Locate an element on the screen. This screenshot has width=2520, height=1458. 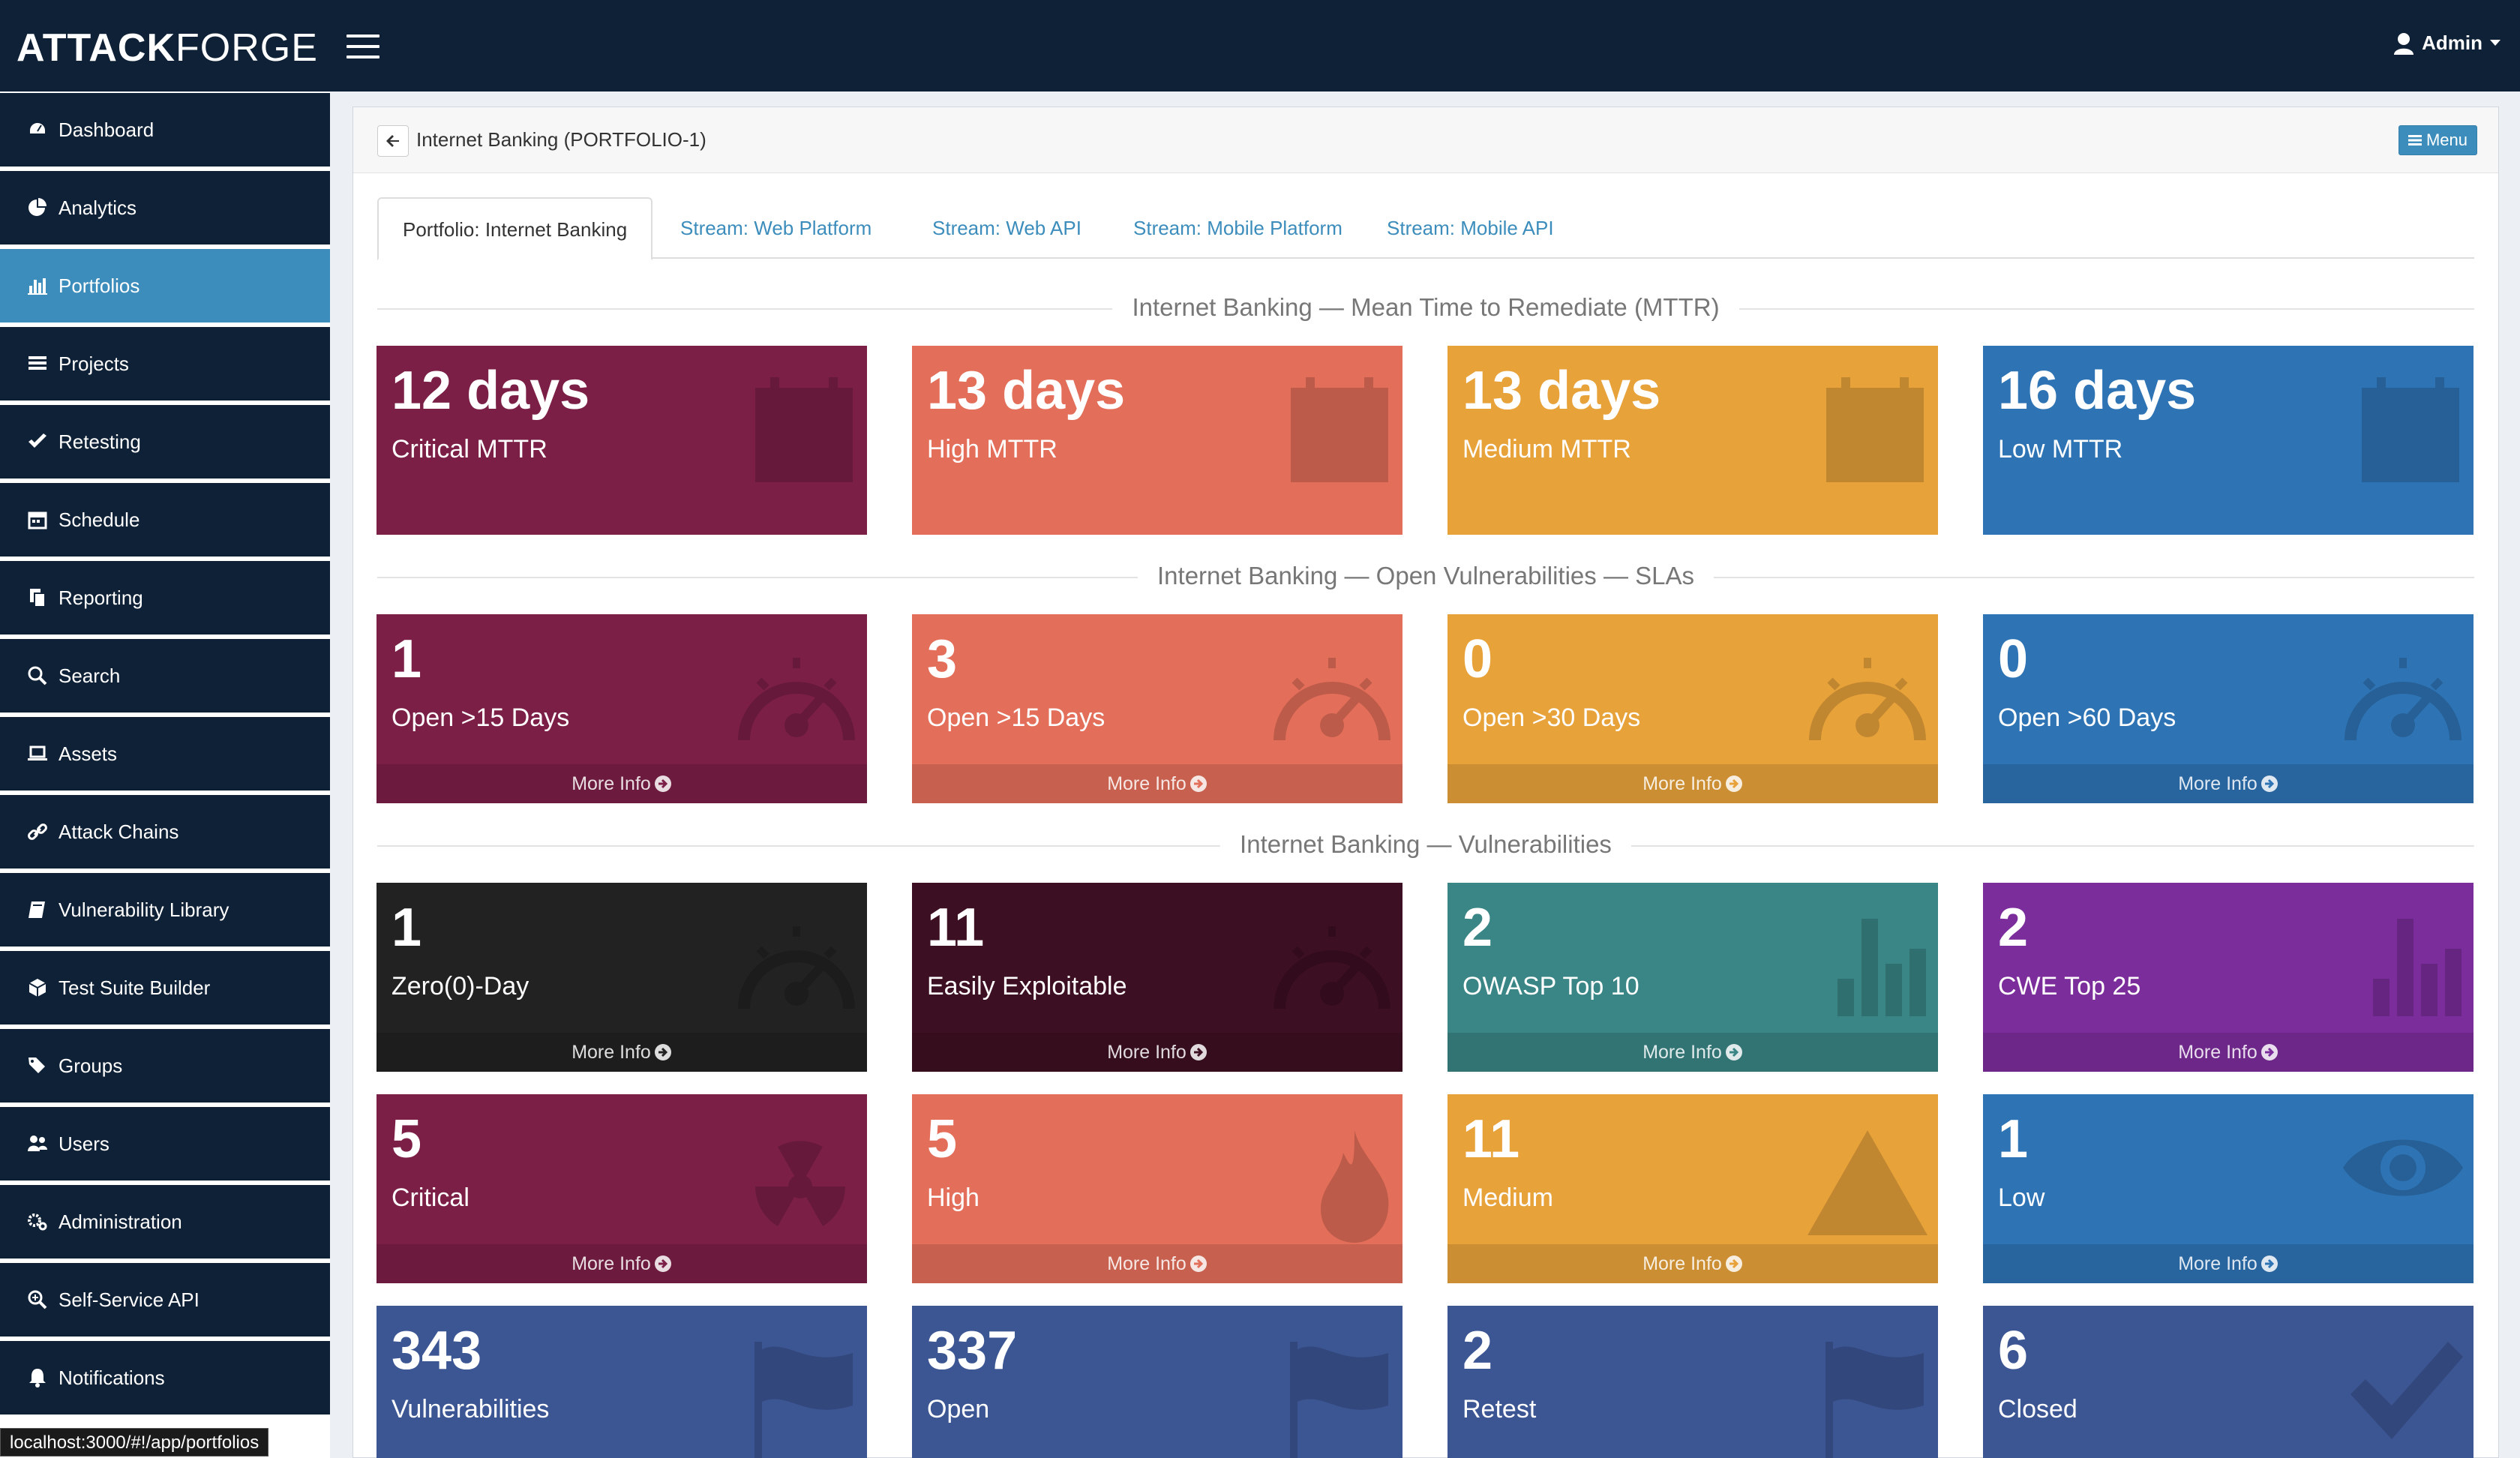
app-logo: ATTACKFORGE is located at coordinates (167, 48).